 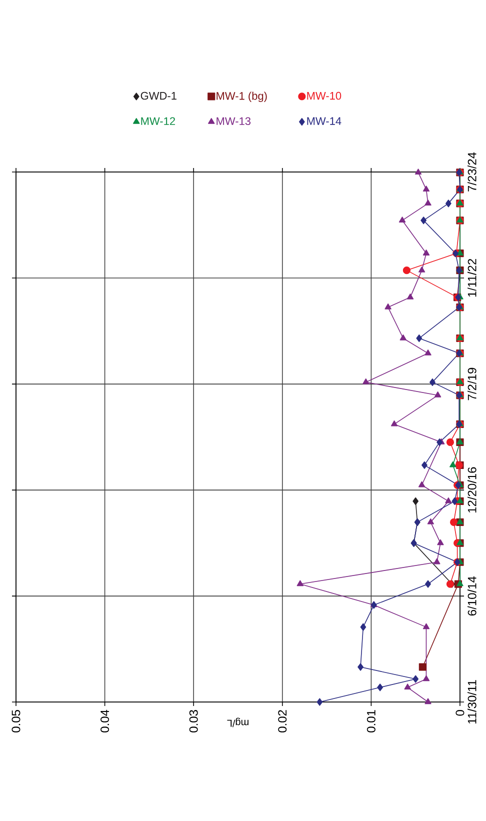 I want to click on legend-label: MW-12, so click(x=158, y=121).